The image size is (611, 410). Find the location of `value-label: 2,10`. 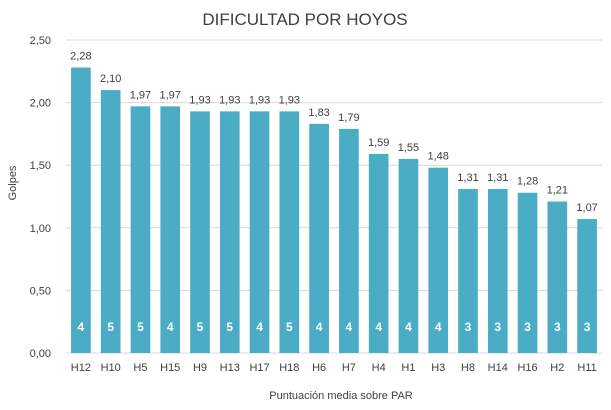

value-label: 2,10 is located at coordinates (110, 79).